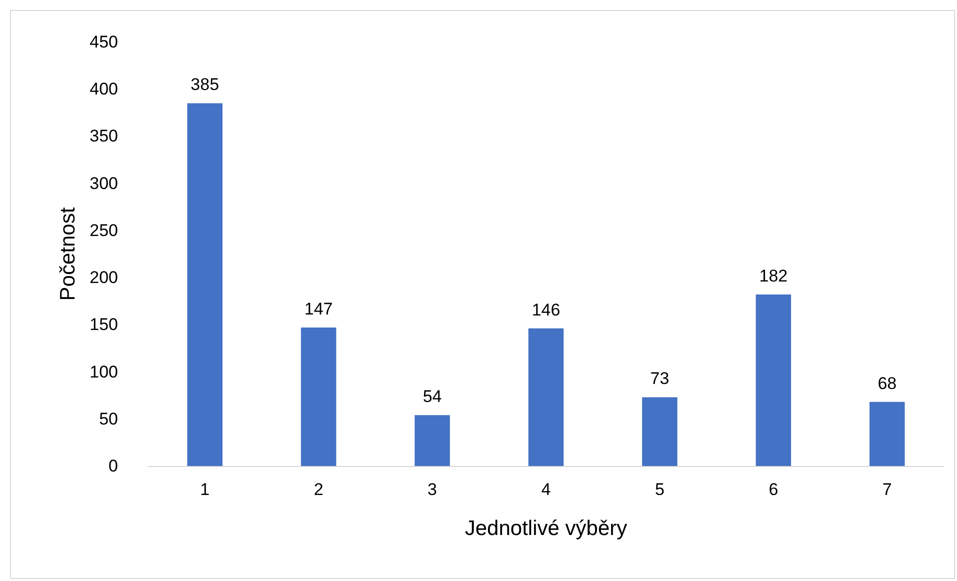 This screenshot has height=581, width=957. I want to click on y-tick-label: 150, so click(104, 324).